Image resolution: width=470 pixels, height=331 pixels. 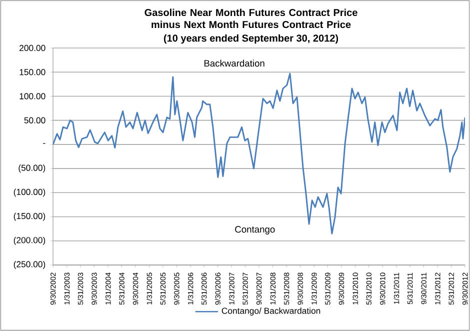 I want to click on y-tick-label: (50.00), so click(x=32, y=168).